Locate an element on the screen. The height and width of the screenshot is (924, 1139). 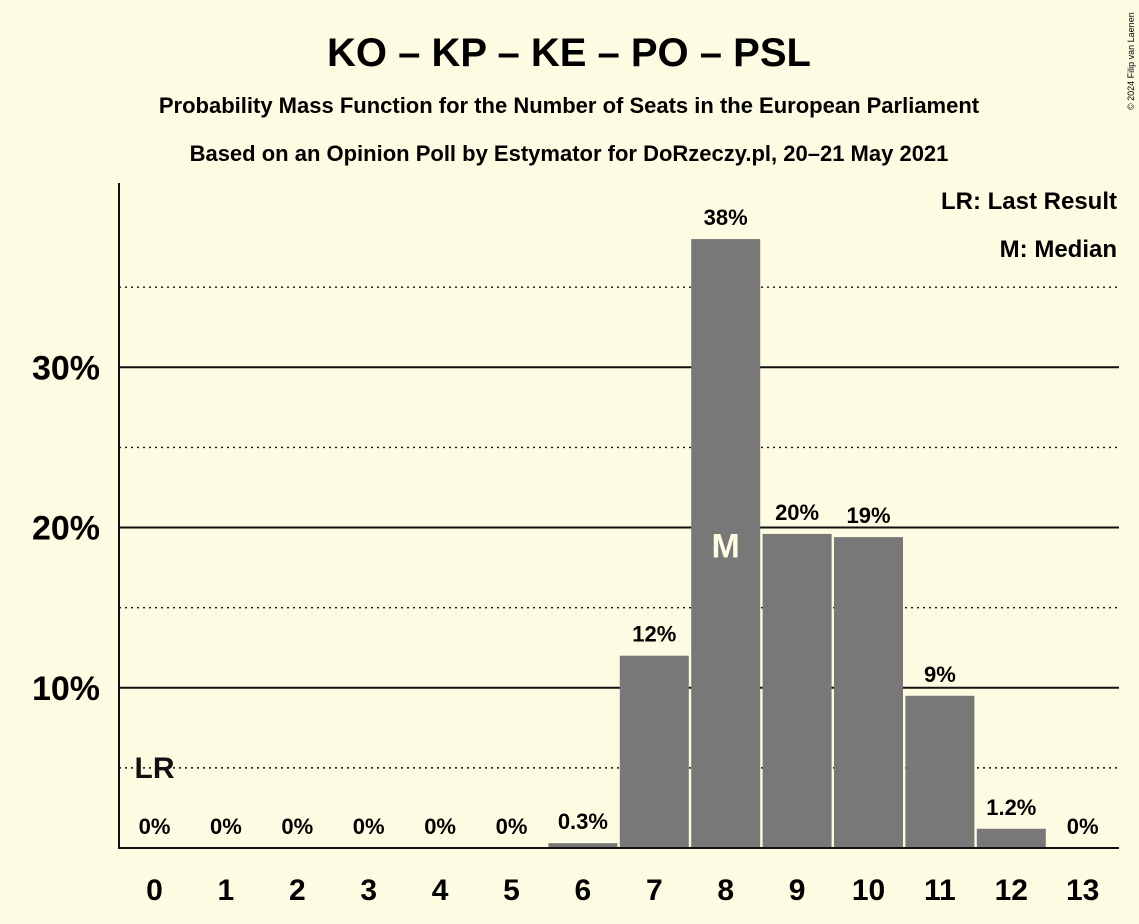
x-tick-labels: 0 1 2 3 4 5 6 7 8 9 10 11 12 13 is located at coordinates (622, 890).